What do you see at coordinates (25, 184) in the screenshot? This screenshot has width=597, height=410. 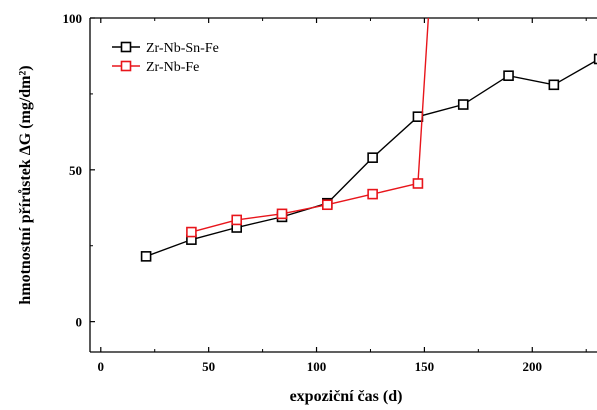 I see `y-axis-title: hmotnostní přírůstek ΔG (mg/dm²)` at bounding box center [25, 184].